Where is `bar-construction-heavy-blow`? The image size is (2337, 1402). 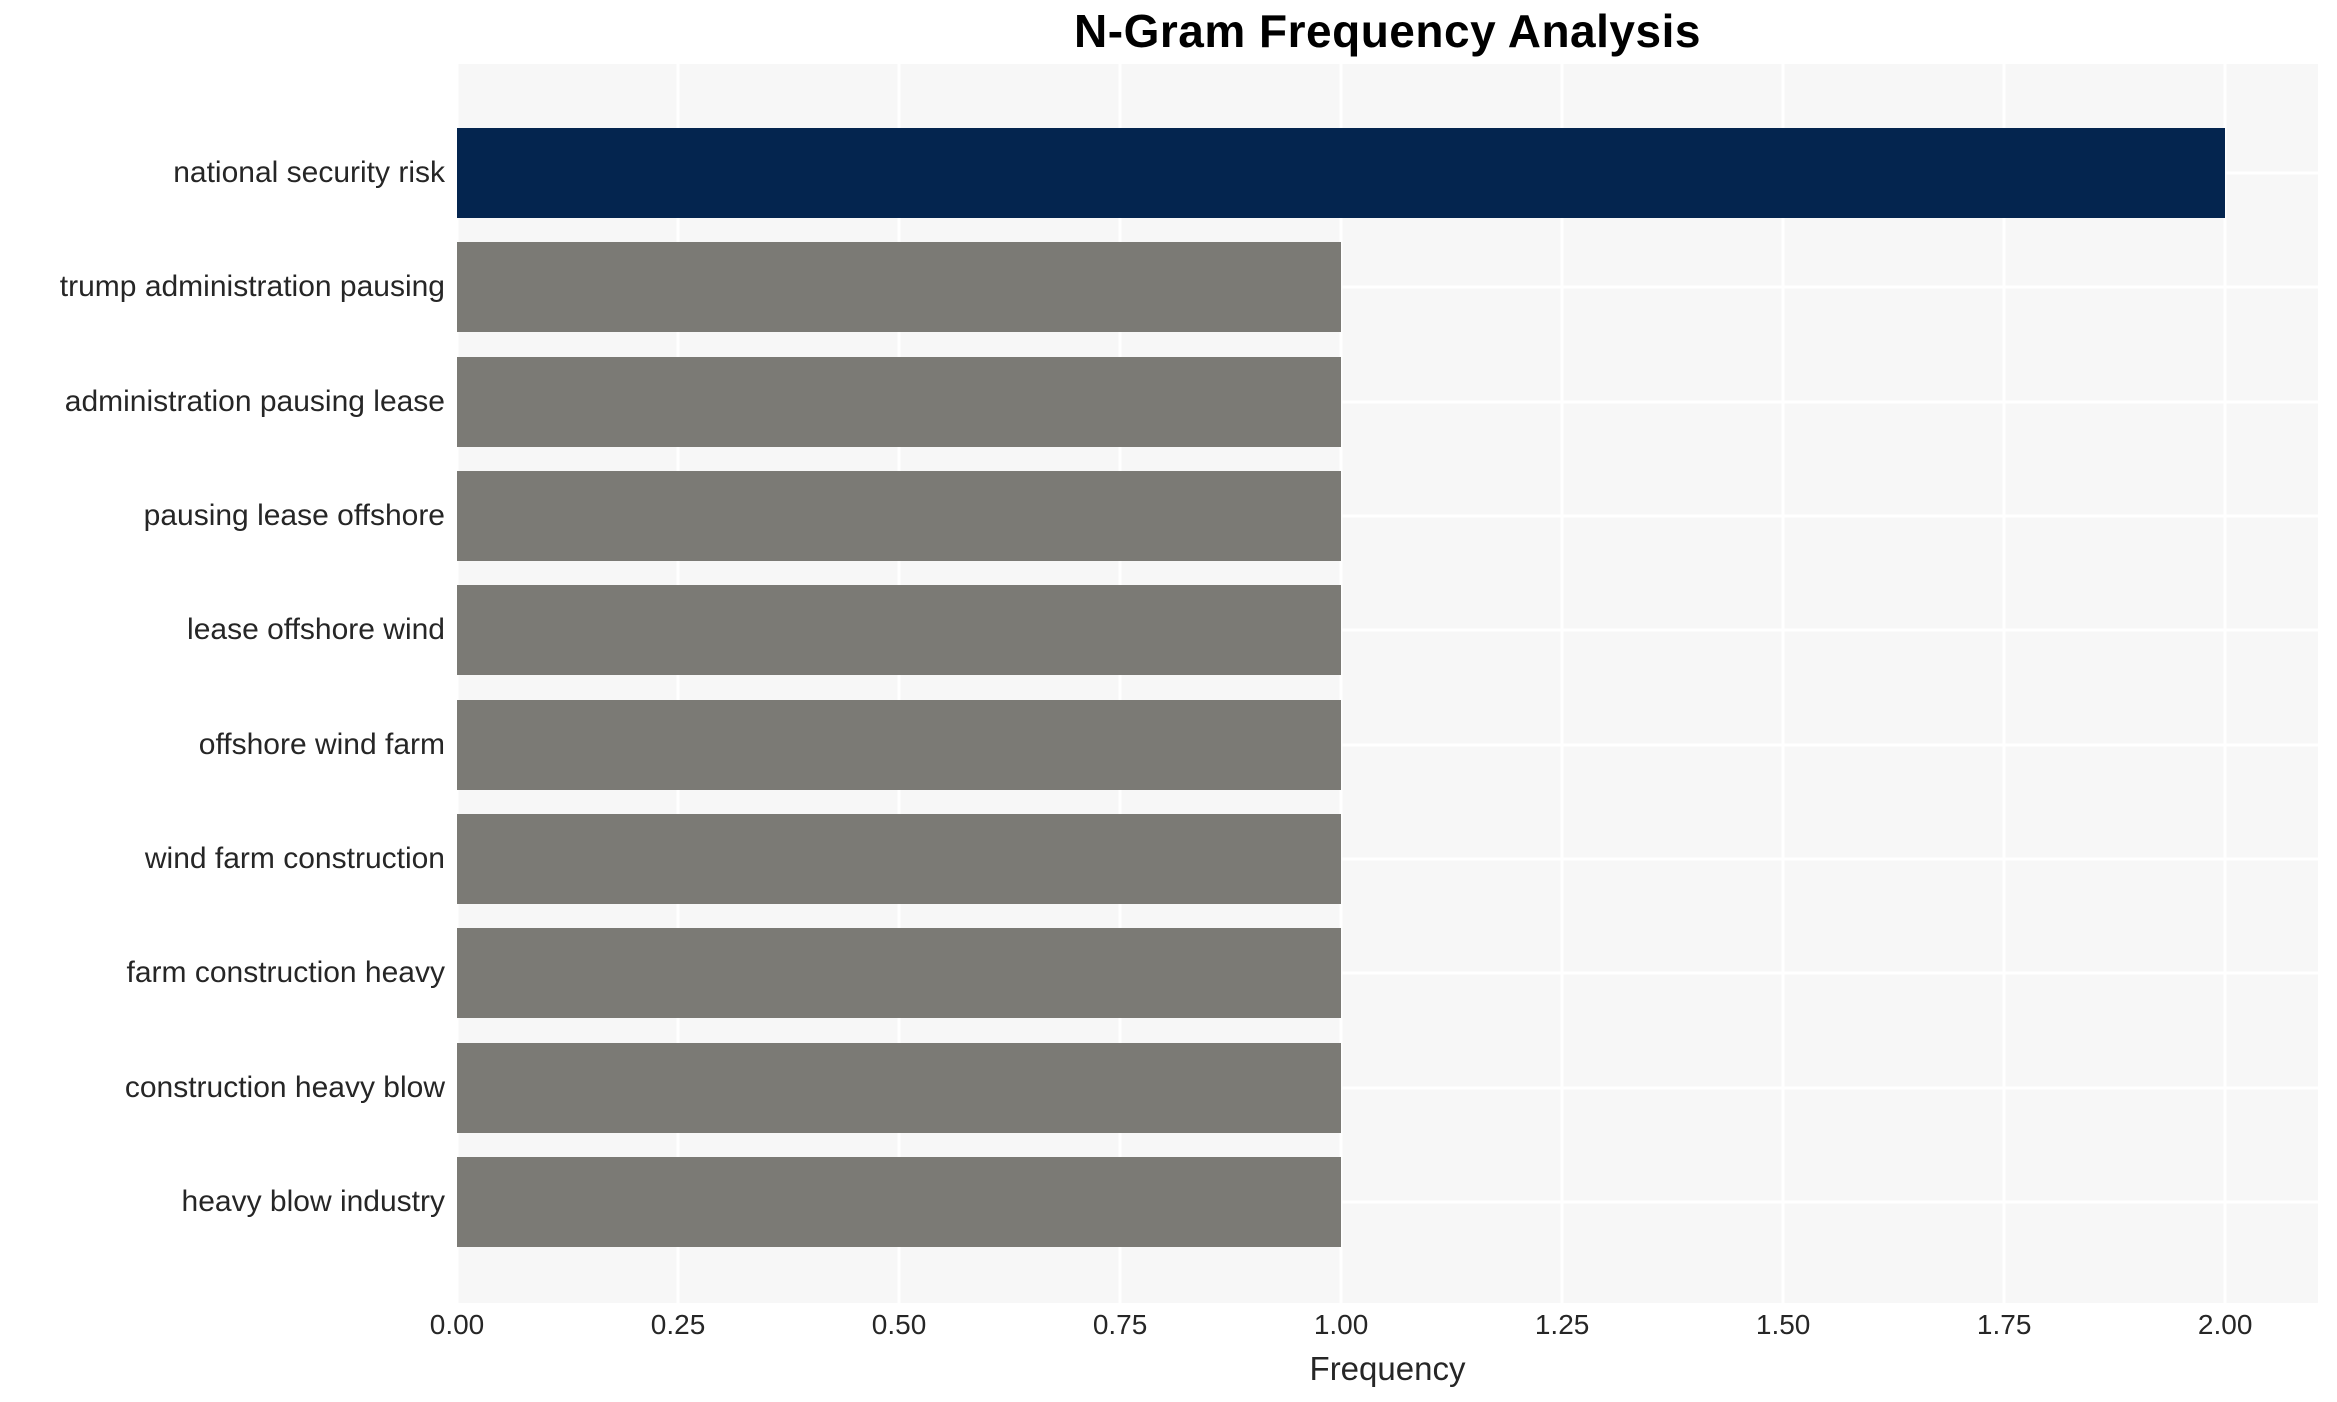
bar-construction-heavy-blow is located at coordinates (899, 1087).